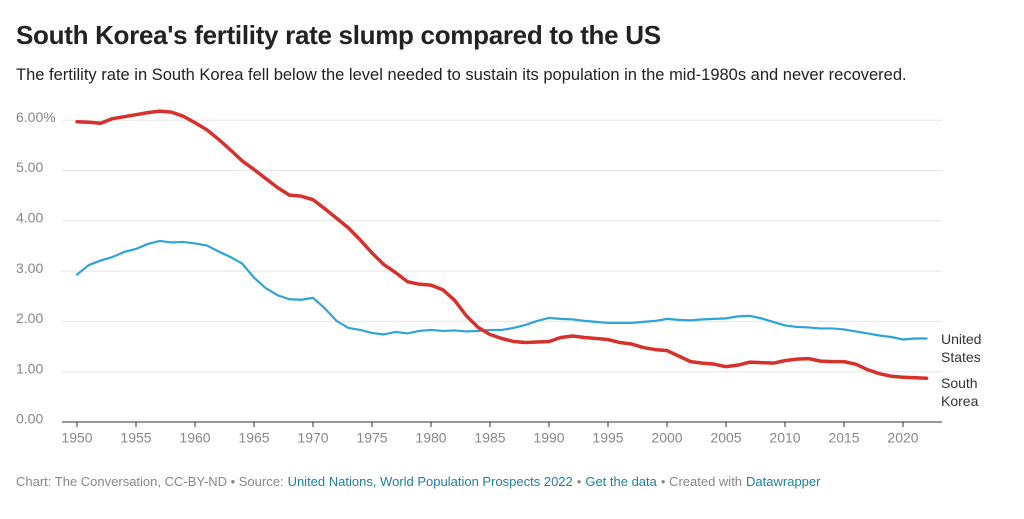 The width and height of the screenshot is (1024, 519). Describe the element at coordinates (29, 167) in the screenshot. I see `y-tick-label: 5.00` at that location.